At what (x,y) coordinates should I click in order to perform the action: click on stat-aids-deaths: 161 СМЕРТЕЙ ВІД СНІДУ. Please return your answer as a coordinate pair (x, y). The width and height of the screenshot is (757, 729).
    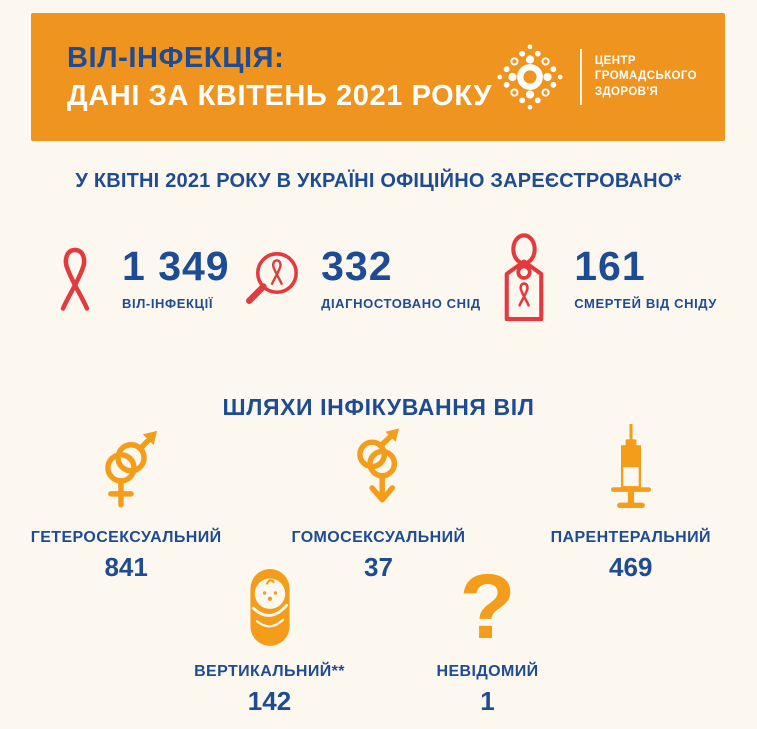
    Looking at the image, I should click on (604, 278).